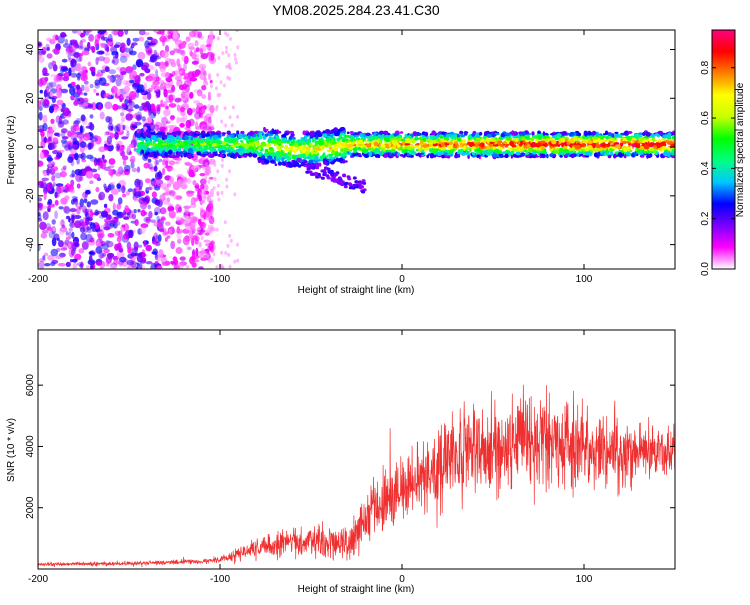  What do you see at coordinates (723, 149) in the screenshot?
I see `colorbar-scale` at bounding box center [723, 149].